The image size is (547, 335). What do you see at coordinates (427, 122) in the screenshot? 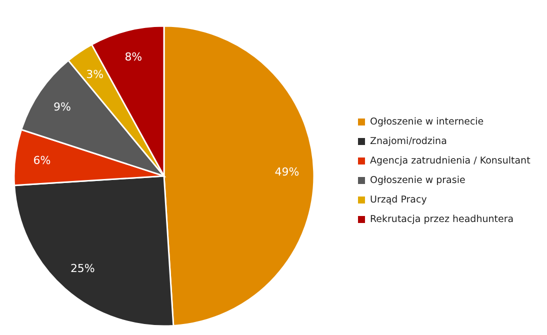
I see `legend-label: Ogłoszenie w internecie` at bounding box center [427, 122].